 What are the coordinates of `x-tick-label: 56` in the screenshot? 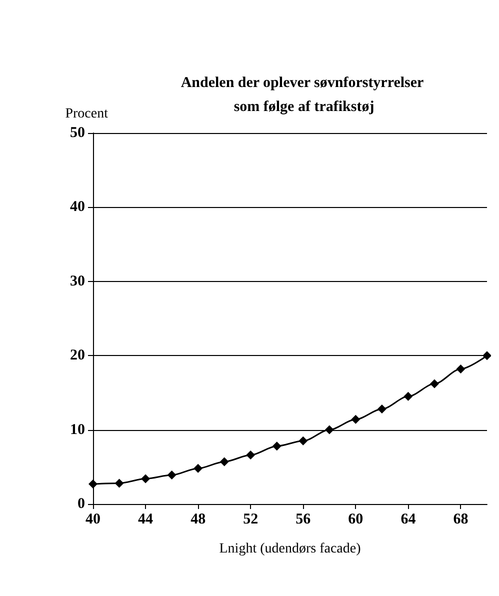 It's located at (304, 520).